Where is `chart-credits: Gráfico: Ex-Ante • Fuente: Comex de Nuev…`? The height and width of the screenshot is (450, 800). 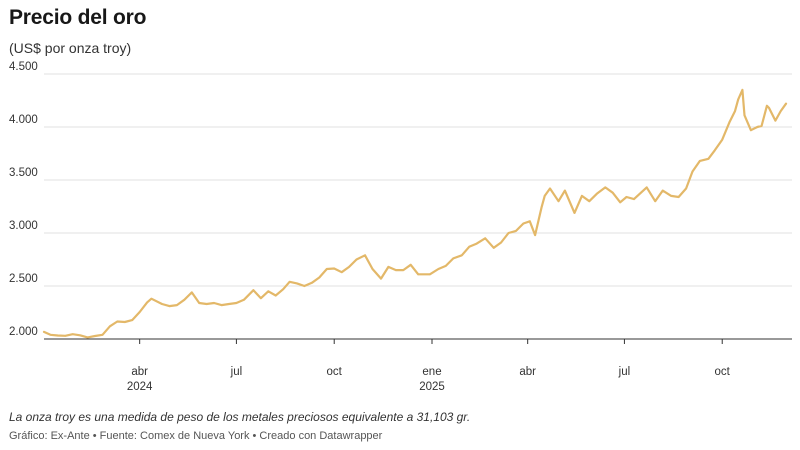 chart-credits: Gráfico: Ex-Ante • Fuente: Comex de Nuev… is located at coordinates (196, 436).